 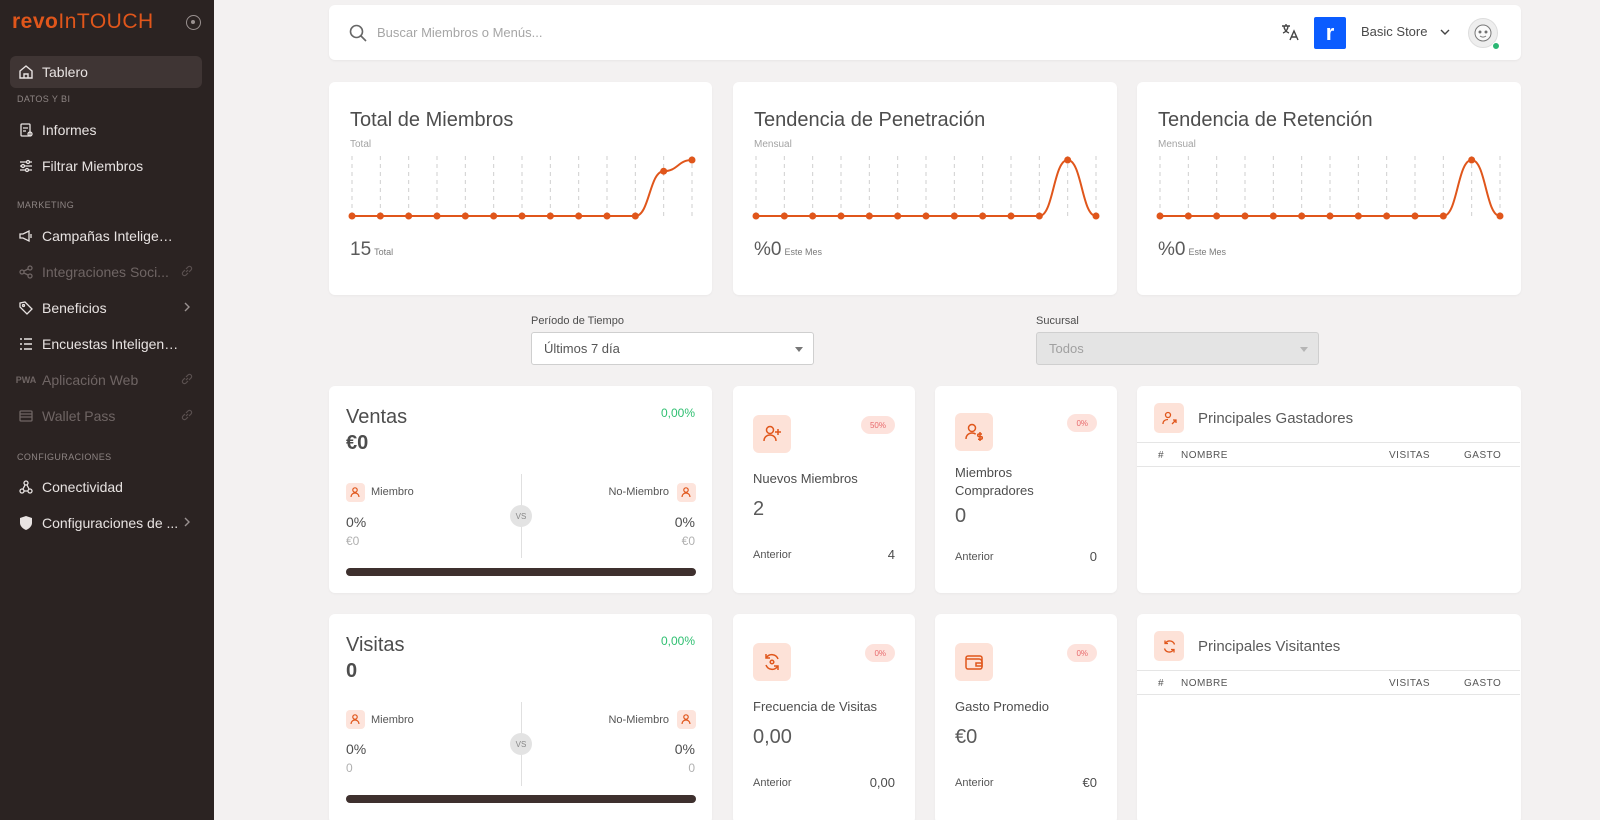 What do you see at coordinates (1304, 349) in the screenshot?
I see `caret-down-icon` at bounding box center [1304, 349].